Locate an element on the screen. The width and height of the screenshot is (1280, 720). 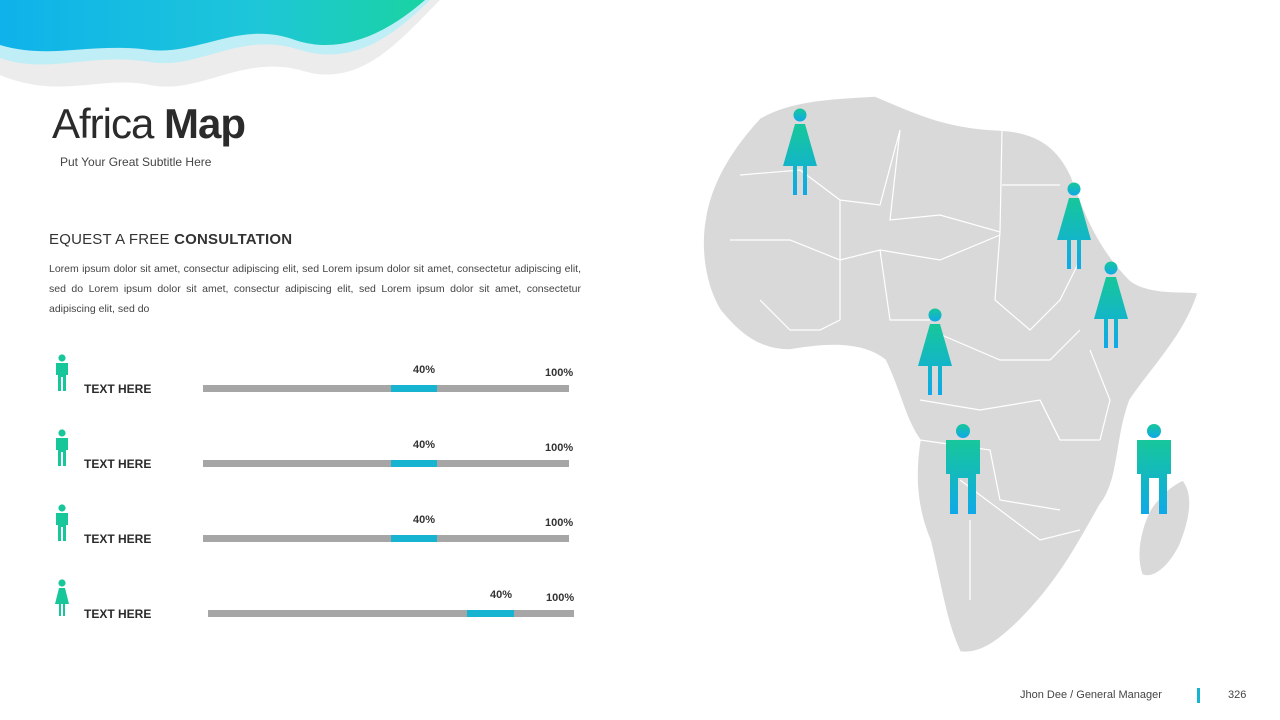
footer-author: Jhon Dee / General Manager is located at coordinates (1091, 695).